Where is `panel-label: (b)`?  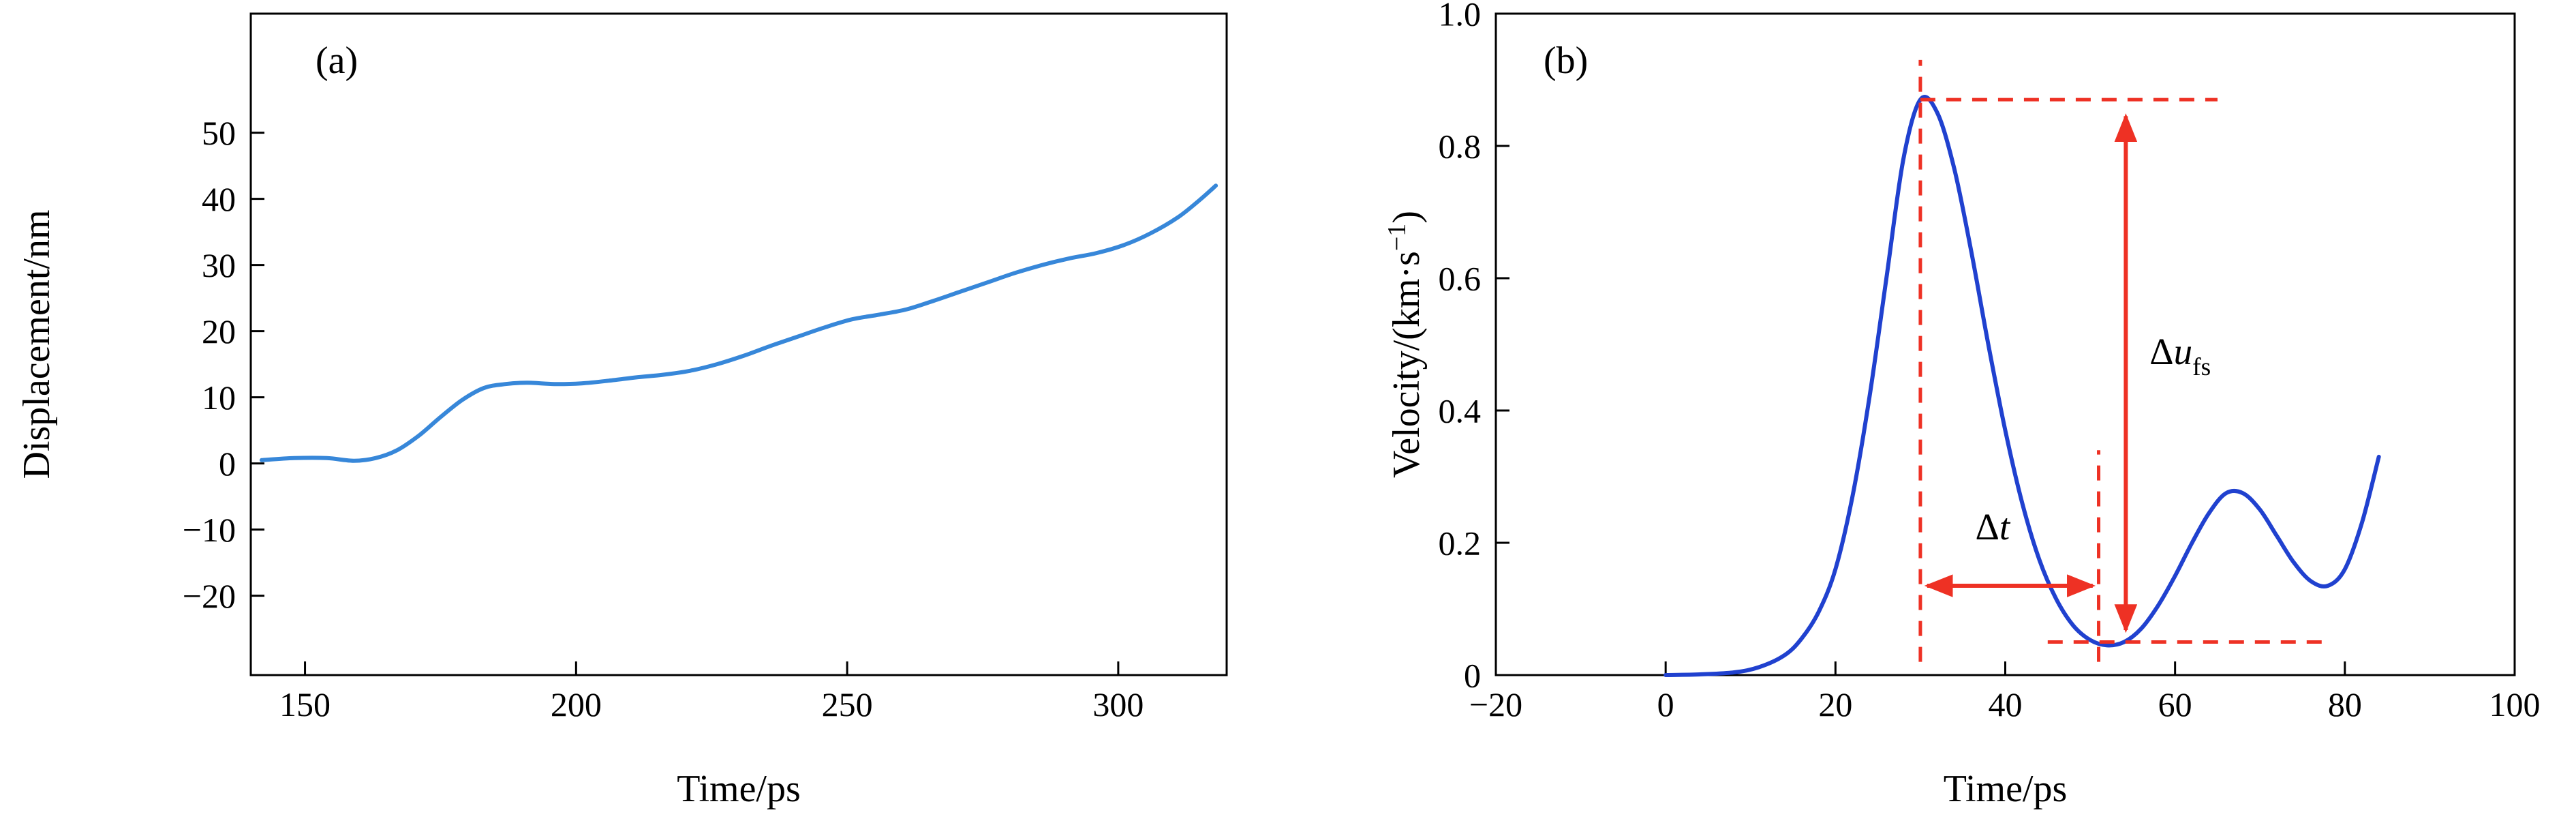
panel-label: (b) is located at coordinates (1566, 61).